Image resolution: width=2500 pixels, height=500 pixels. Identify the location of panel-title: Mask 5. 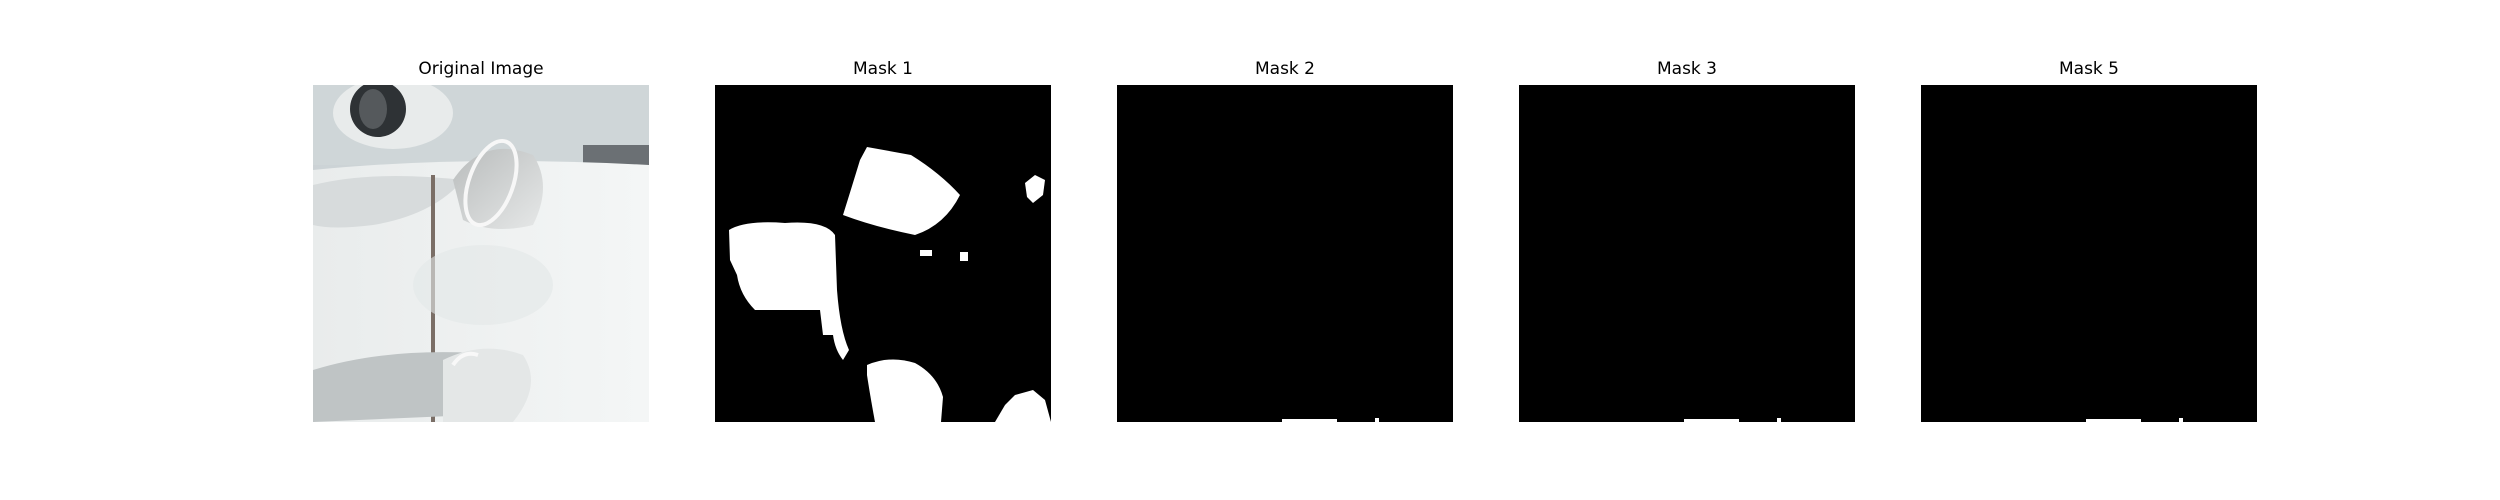
(2088, 69).